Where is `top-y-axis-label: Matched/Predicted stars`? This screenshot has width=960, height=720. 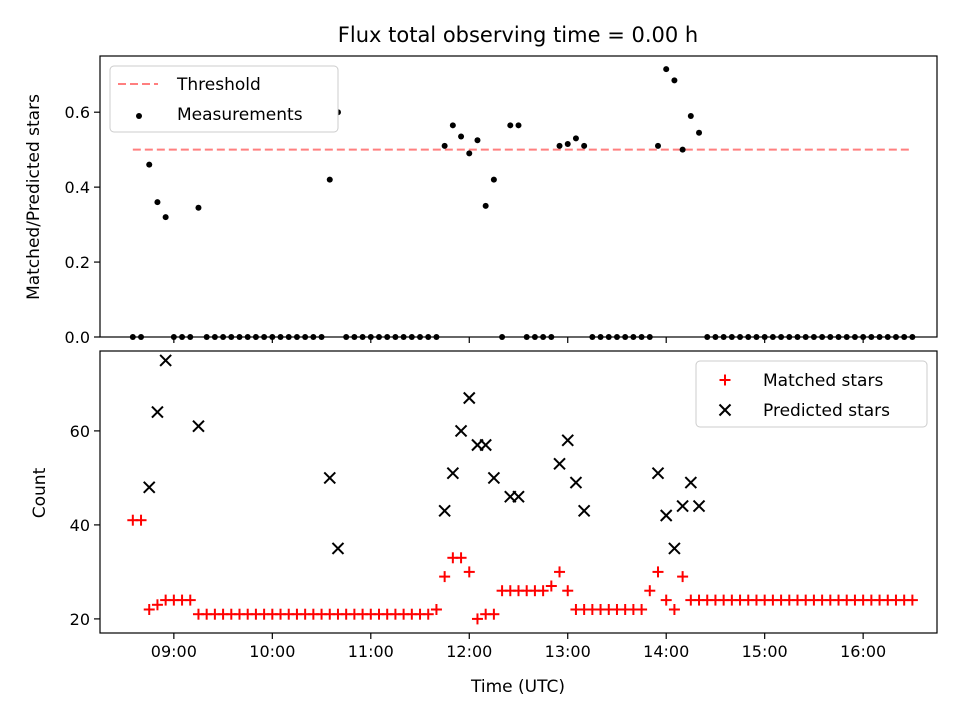
top-y-axis-label: Matched/Predicted stars is located at coordinates (34, 197).